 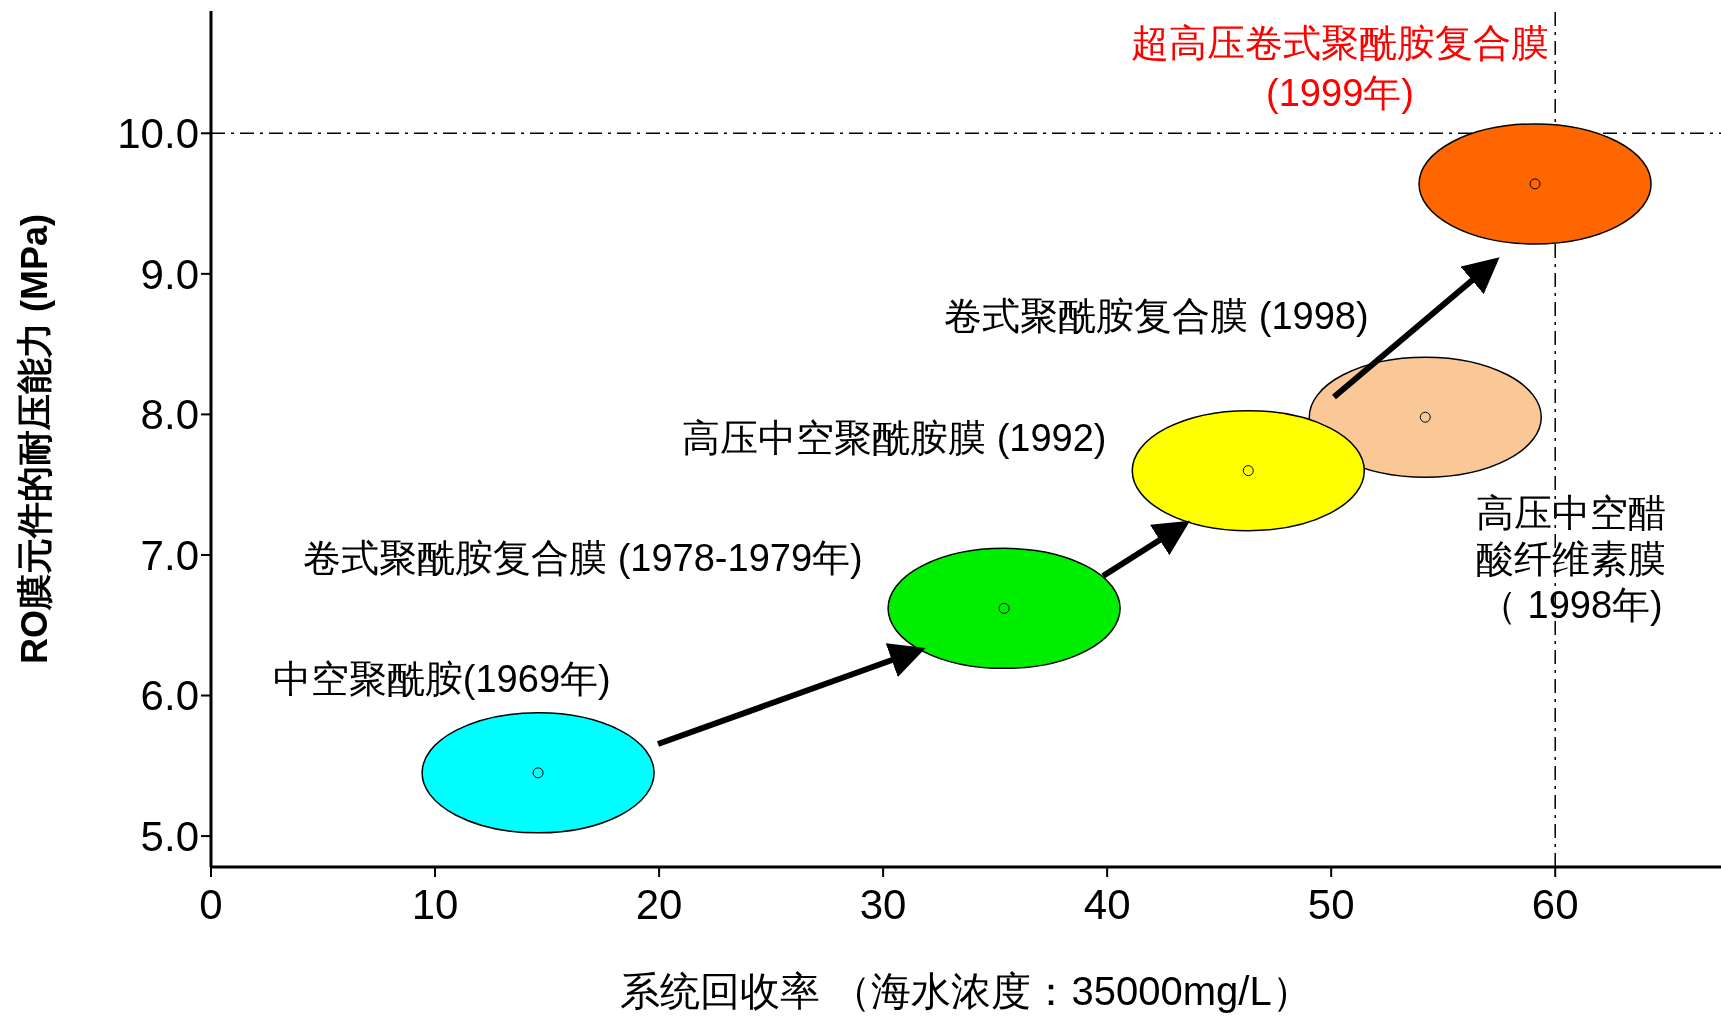 I want to click on annotation: 中空聚酰胺(1969年), so click(x=441, y=678).